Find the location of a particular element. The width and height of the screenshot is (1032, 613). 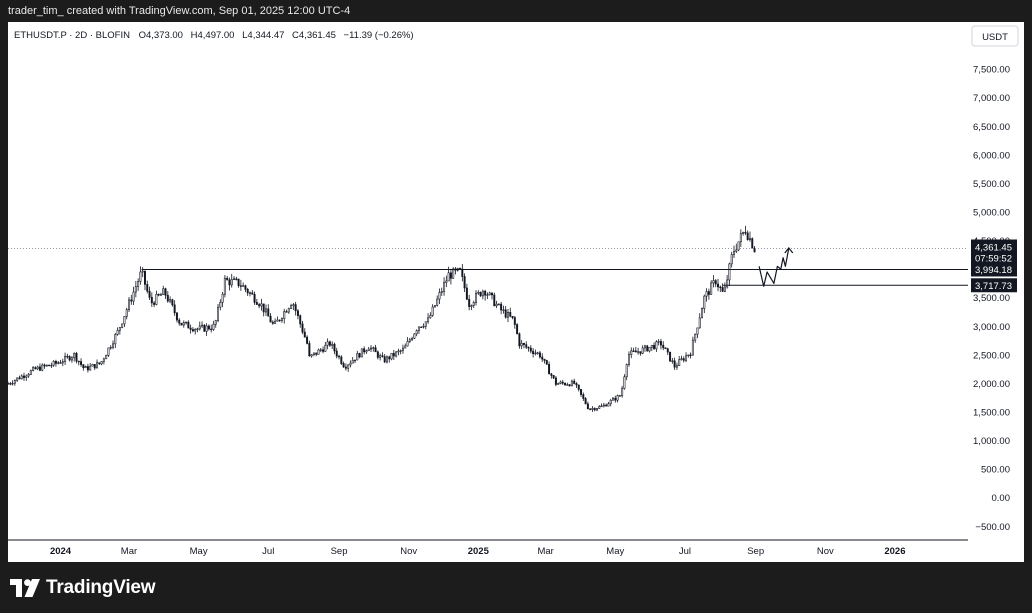

y-tick-label: 3,500.00 is located at coordinates (991, 298).